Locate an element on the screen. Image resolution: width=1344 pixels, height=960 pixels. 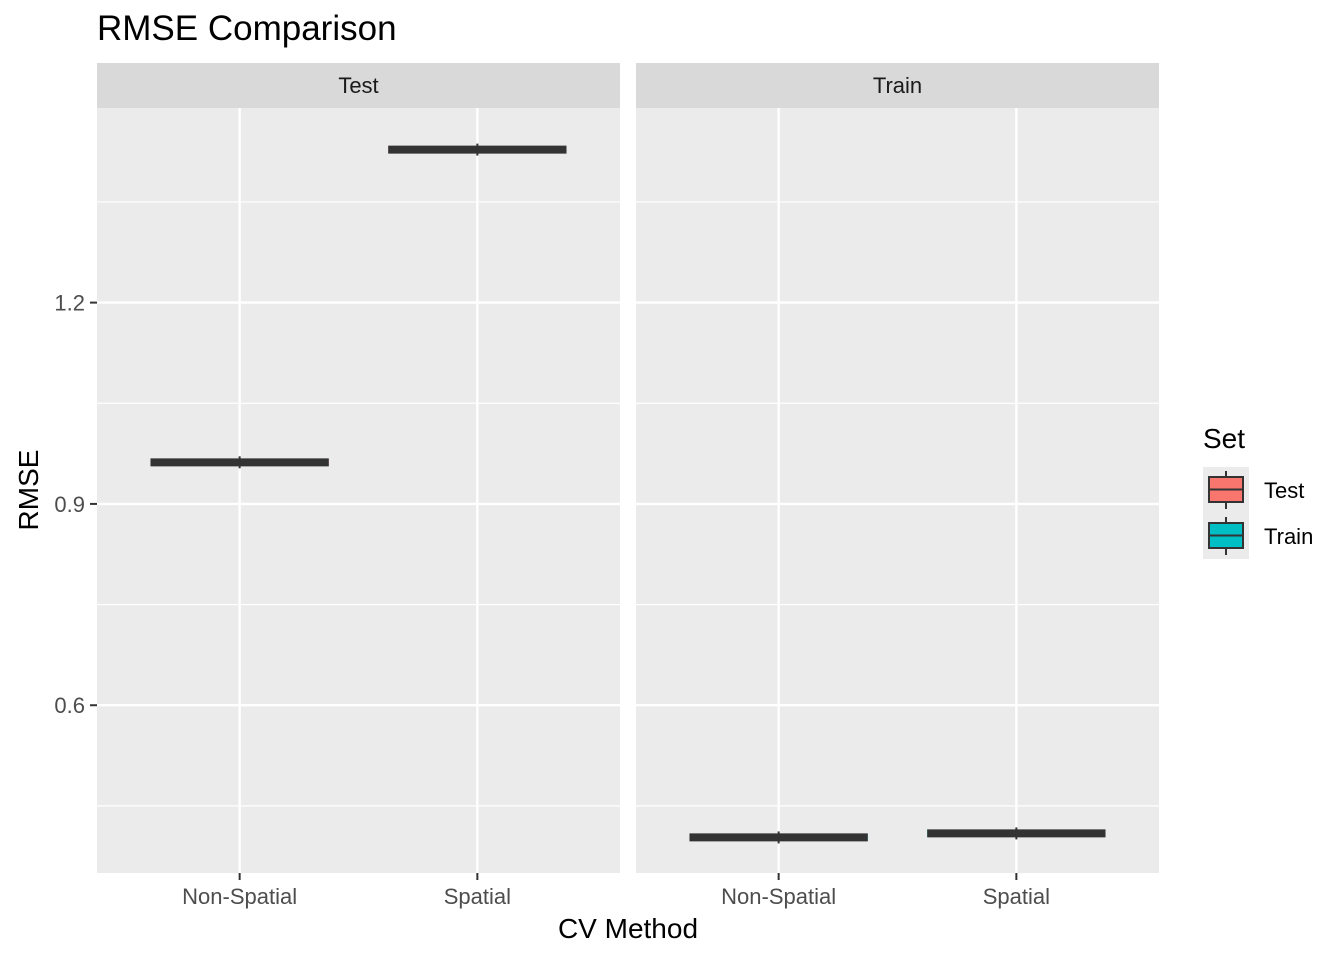
facet-strip-label: Test is located at coordinates (358, 85).